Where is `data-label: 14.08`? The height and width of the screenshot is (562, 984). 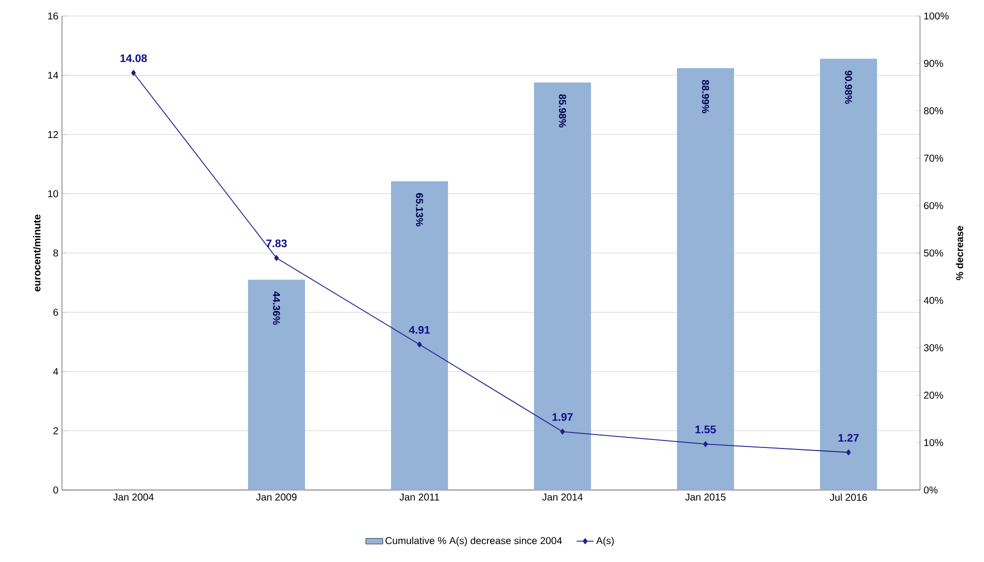
data-label: 14.08 is located at coordinates (133, 58).